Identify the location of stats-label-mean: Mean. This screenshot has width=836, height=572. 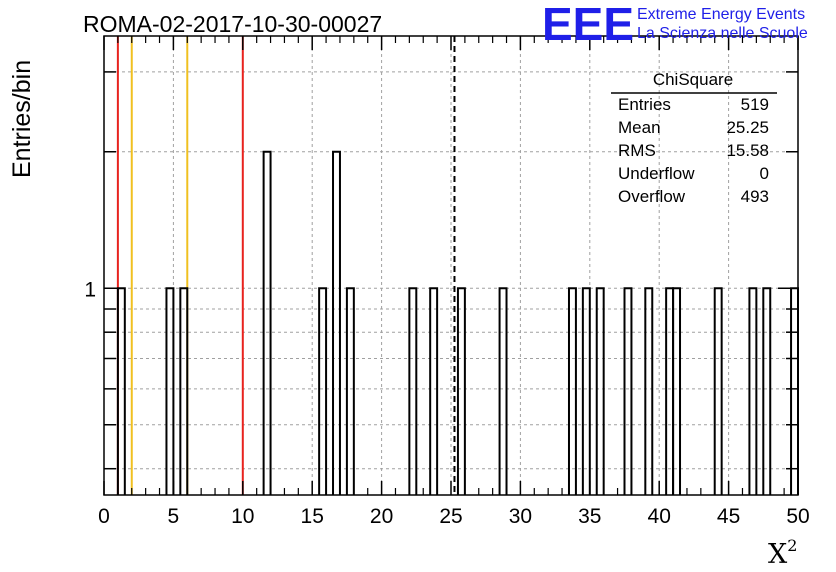
(639, 127).